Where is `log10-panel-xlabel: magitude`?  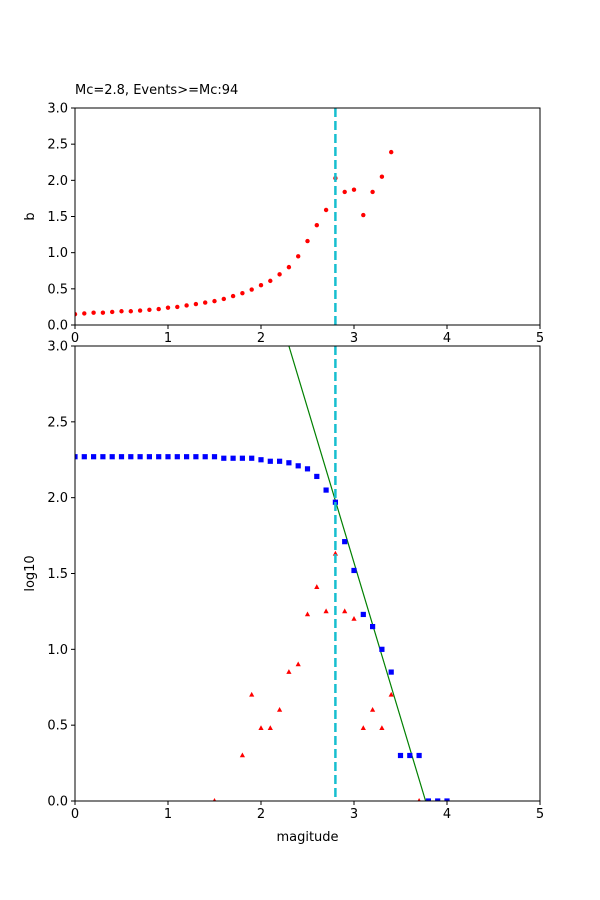
log10-panel-xlabel: magitude is located at coordinates (307, 837).